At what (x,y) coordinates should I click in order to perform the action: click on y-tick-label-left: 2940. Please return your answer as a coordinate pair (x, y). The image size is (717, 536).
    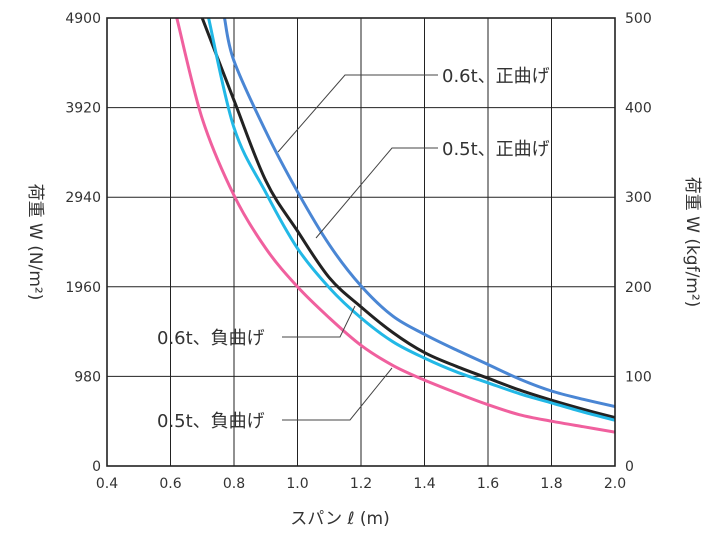
    Looking at the image, I should click on (83, 198).